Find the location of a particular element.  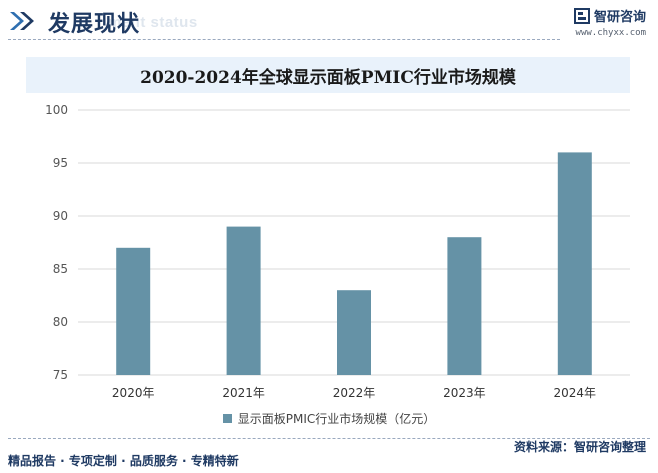

brand-url: www.chyxx.com is located at coordinates (610, 33).